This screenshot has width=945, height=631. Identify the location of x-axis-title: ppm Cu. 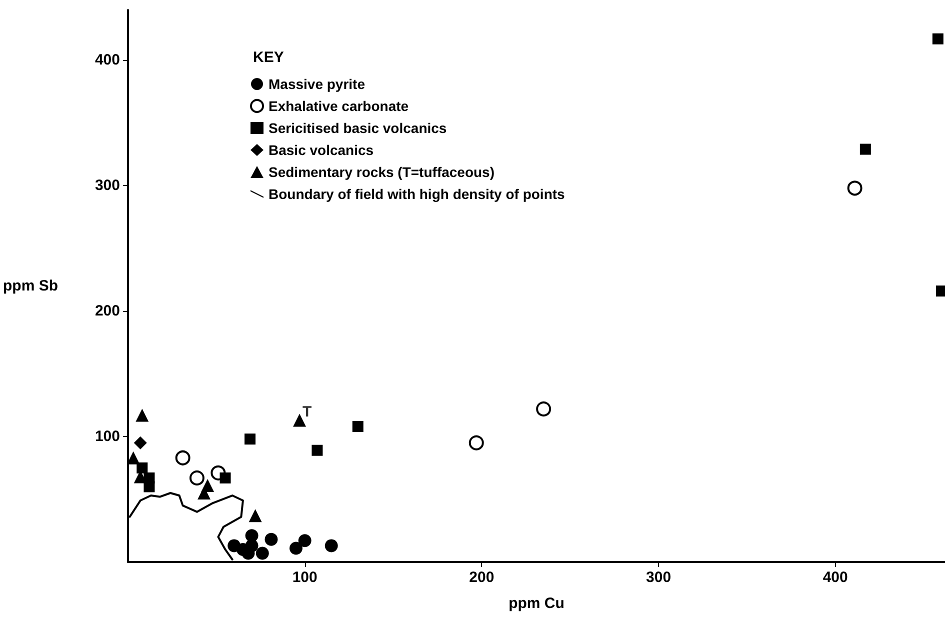
(536, 603).